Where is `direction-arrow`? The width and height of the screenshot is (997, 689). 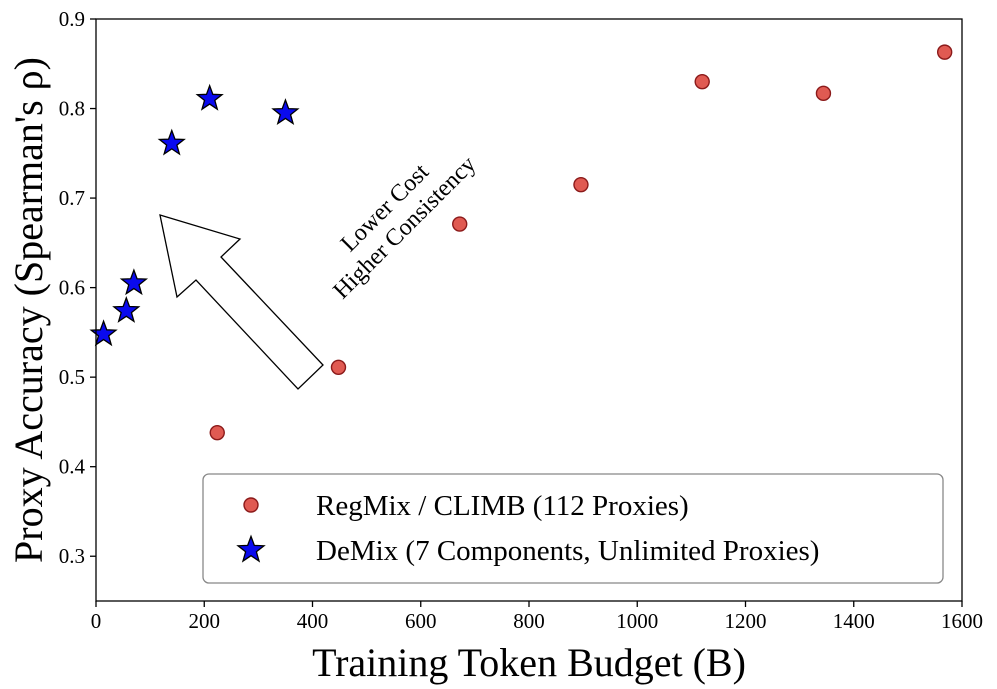
direction-arrow is located at coordinates (241, 302).